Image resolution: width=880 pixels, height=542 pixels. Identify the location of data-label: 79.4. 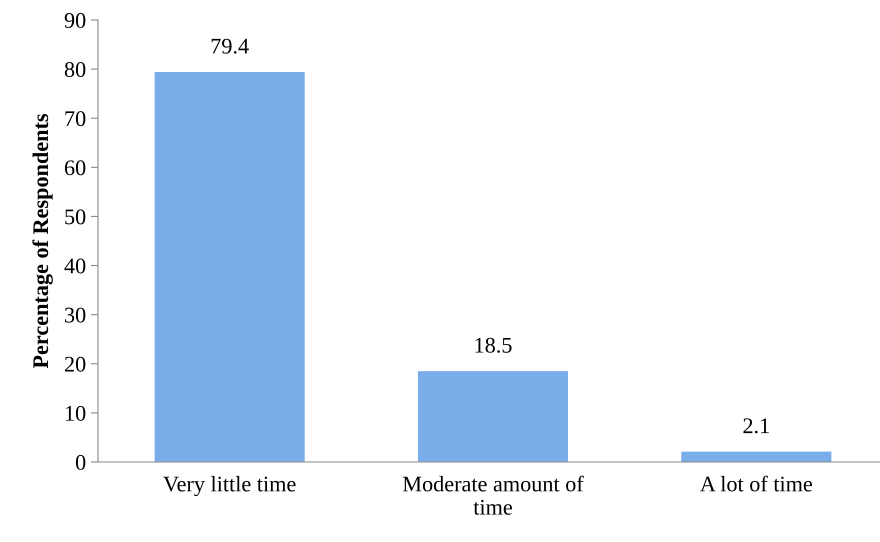
(230, 46).